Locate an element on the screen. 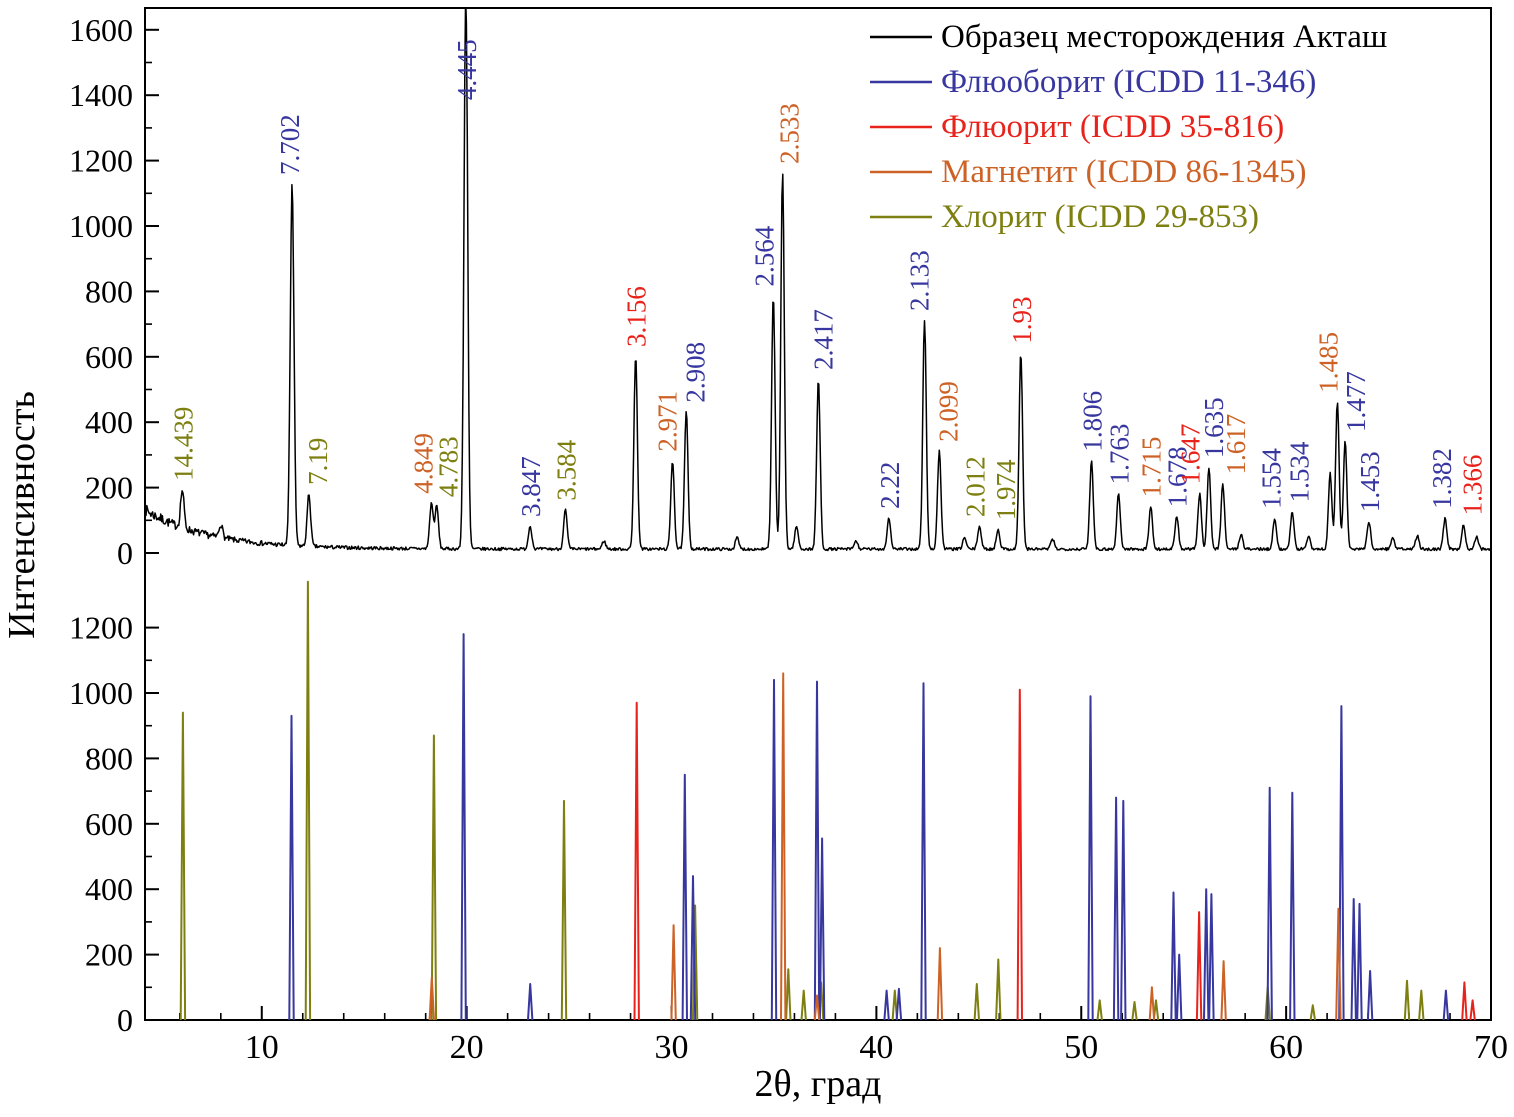 Image resolution: width=1514 pixels, height=1117 pixels. peak-label: 1.477 is located at coordinates (1356, 401).